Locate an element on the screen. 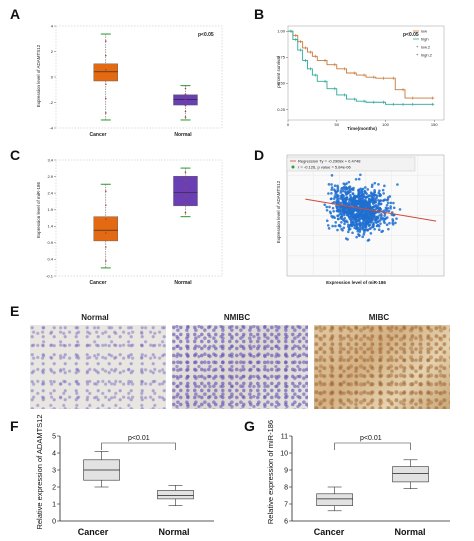  panel-g-bracket is located at coordinates (372, 446).